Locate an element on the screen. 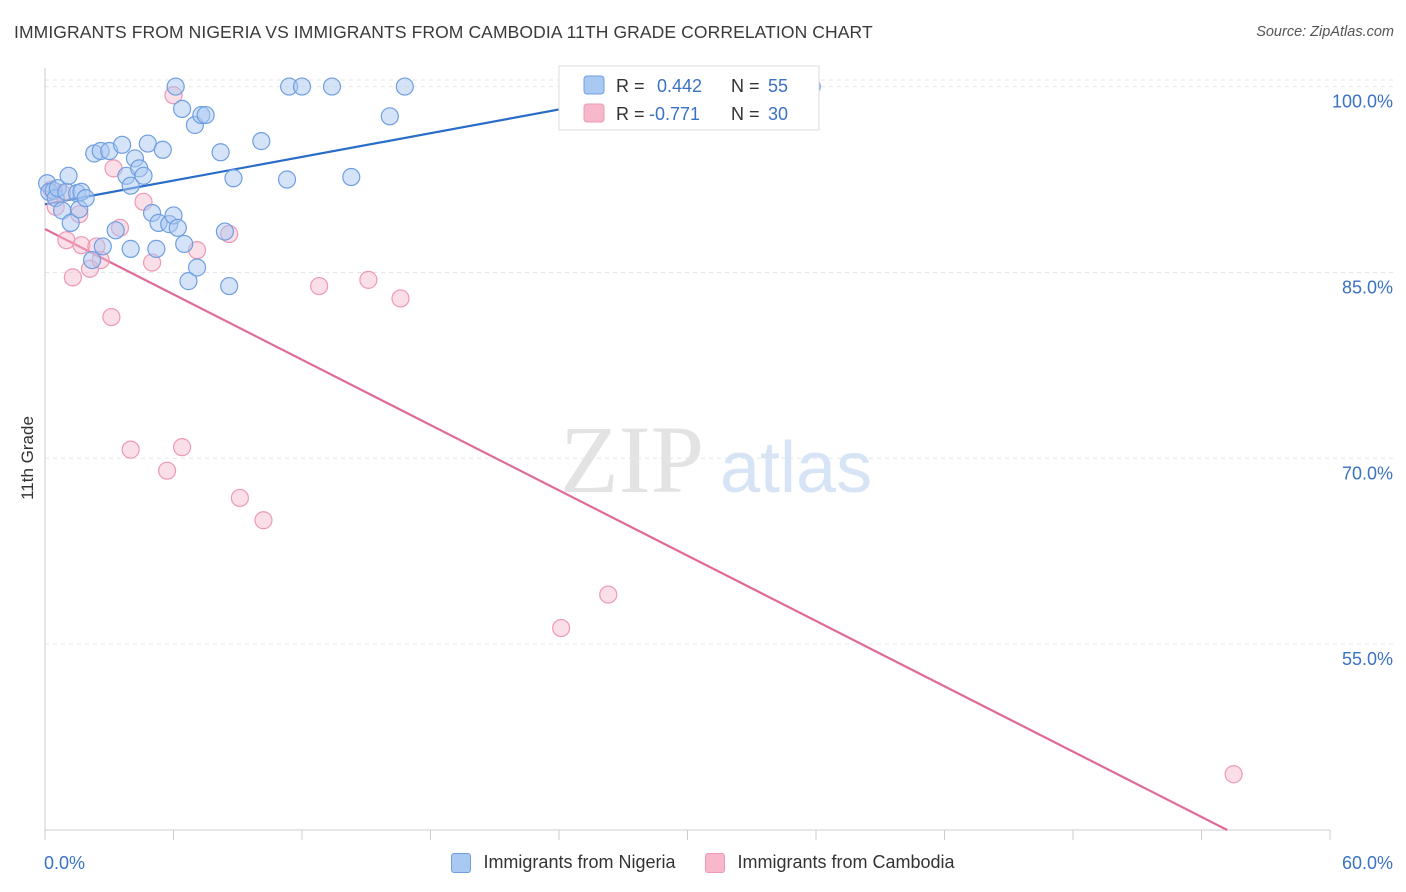  legend-stats-nigeria-r-value: 0.442 is located at coordinates (679, 86).